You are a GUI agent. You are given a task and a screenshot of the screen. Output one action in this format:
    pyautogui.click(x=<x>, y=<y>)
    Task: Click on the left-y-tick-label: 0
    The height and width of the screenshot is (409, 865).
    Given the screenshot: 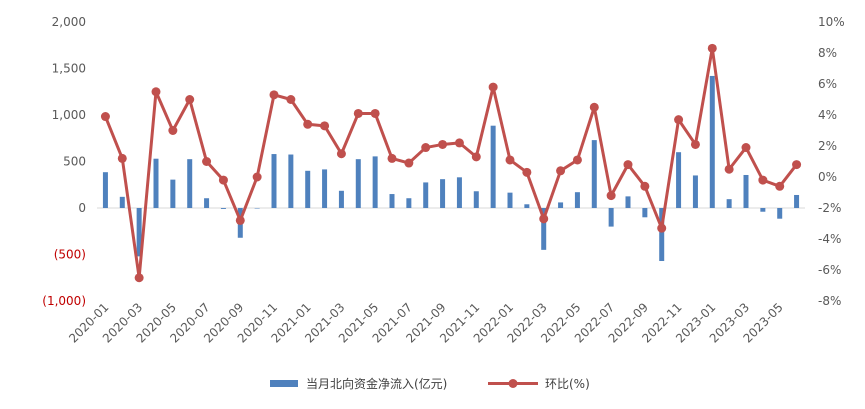 What is the action you would take?
    pyautogui.click(x=82, y=208)
    